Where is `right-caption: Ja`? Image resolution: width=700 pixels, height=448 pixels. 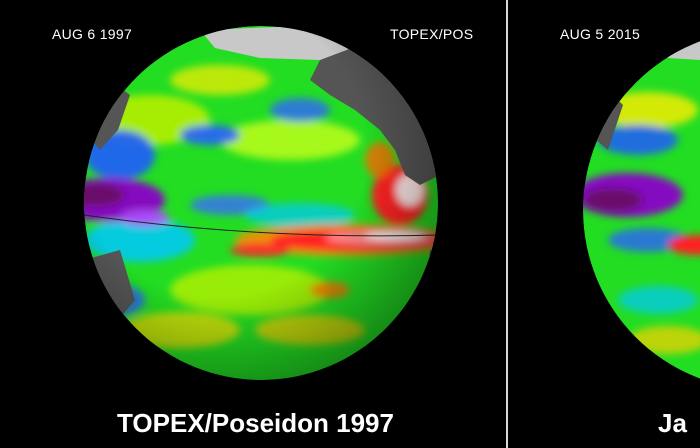
right-caption: Ja is located at coordinates (672, 423).